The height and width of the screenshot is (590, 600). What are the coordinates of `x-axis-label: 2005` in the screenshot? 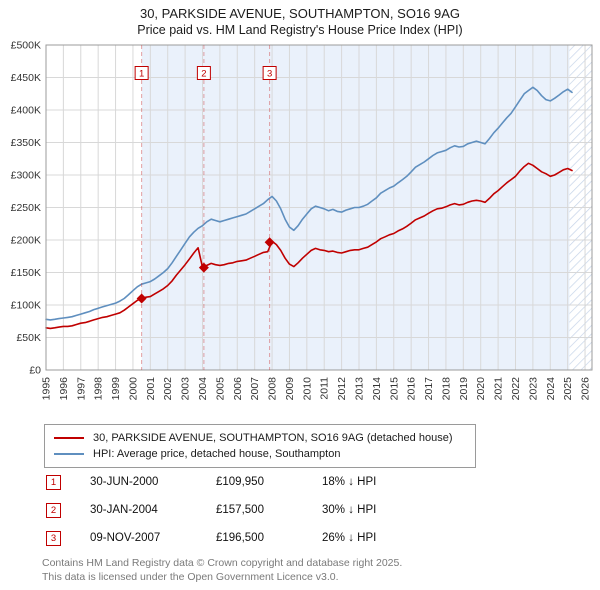 It's located at (220, 389).